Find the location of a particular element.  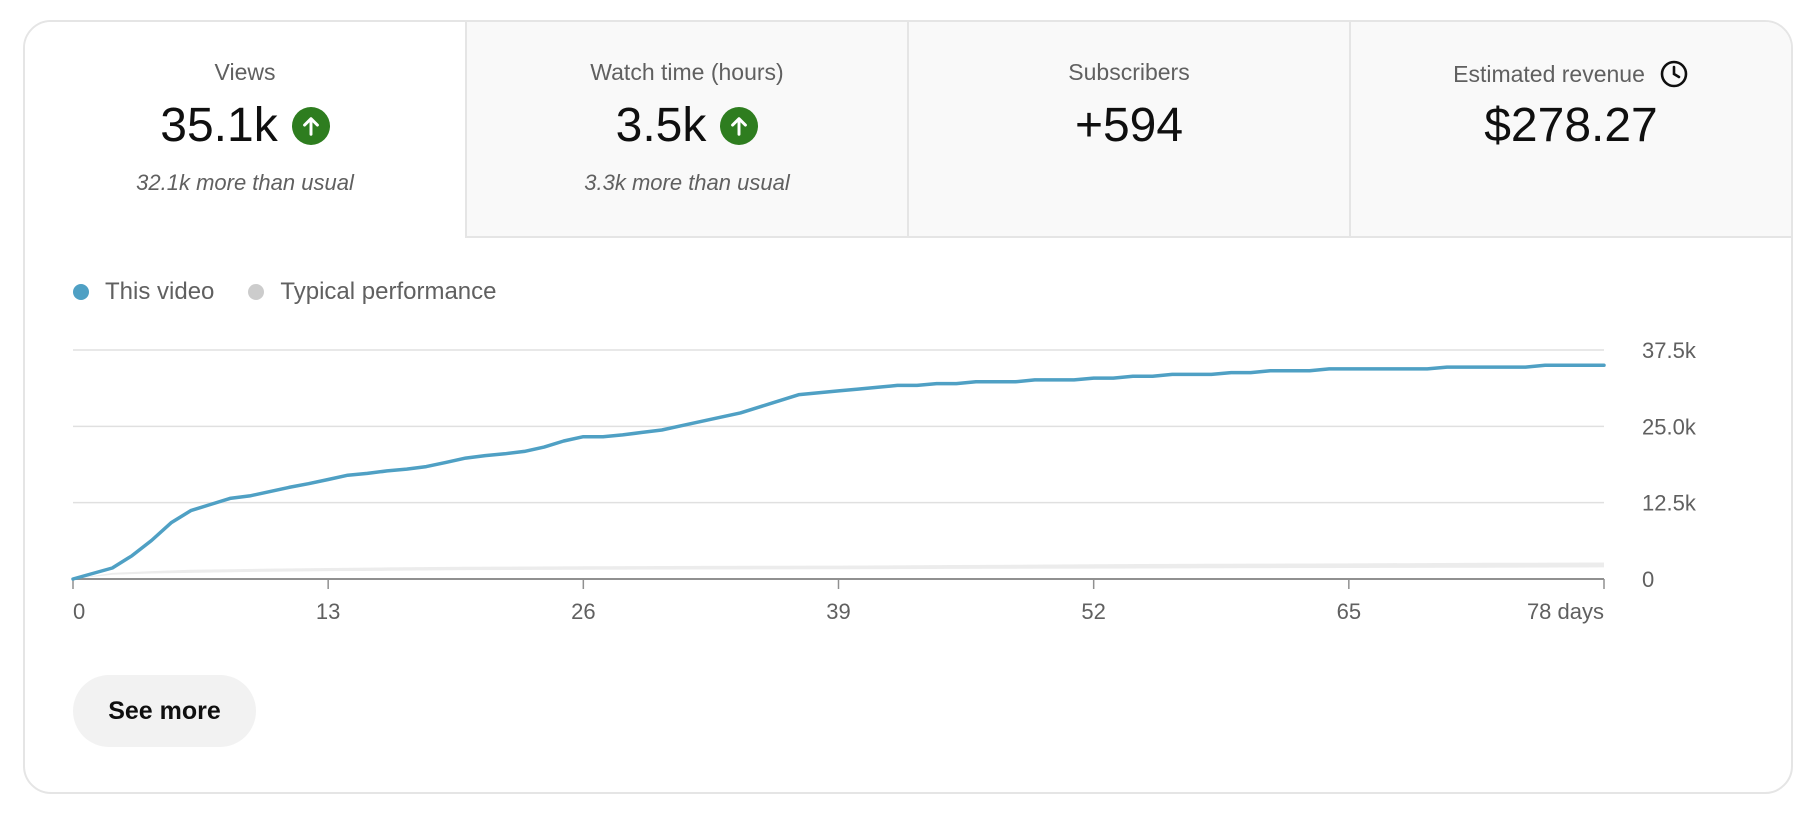

x-tick-label: 65 is located at coordinates (1349, 611).